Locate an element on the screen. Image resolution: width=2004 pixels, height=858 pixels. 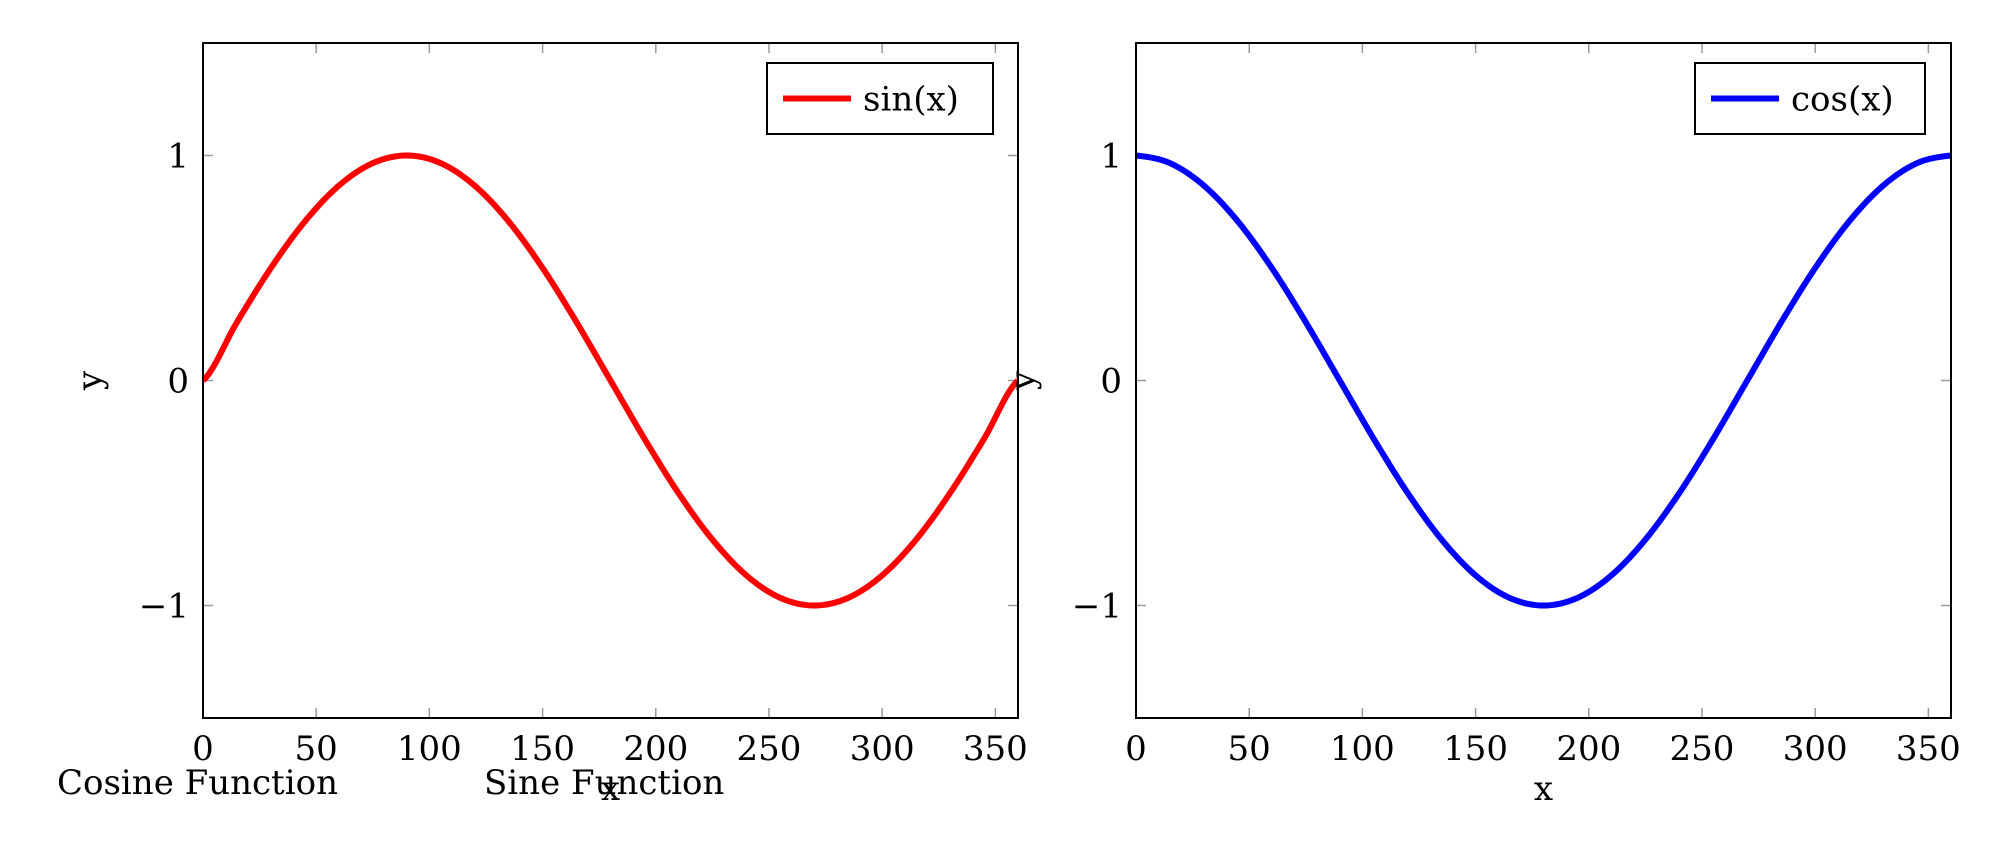
legend-label: sin(x) is located at coordinates (911, 100).